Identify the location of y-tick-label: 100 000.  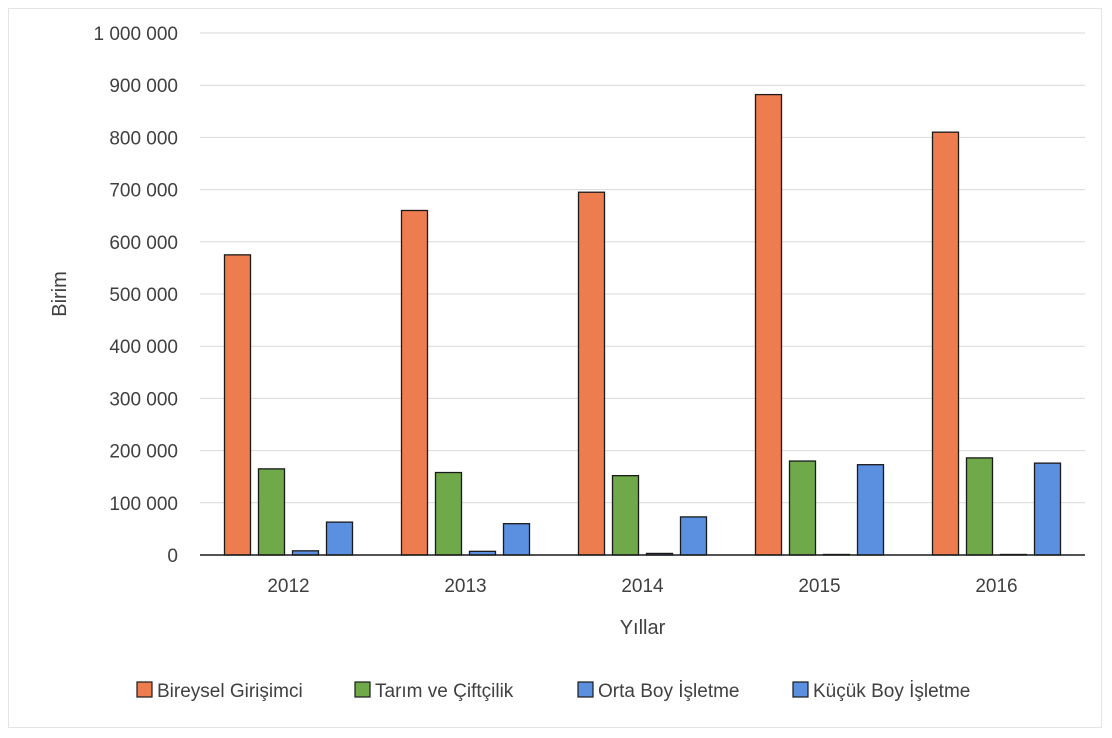
(143, 504).